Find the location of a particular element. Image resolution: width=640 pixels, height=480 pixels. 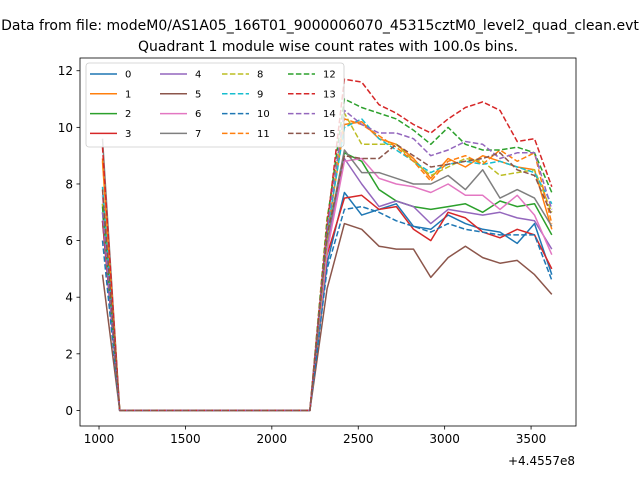

legend-label-2: 2 is located at coordinates (128, 114).